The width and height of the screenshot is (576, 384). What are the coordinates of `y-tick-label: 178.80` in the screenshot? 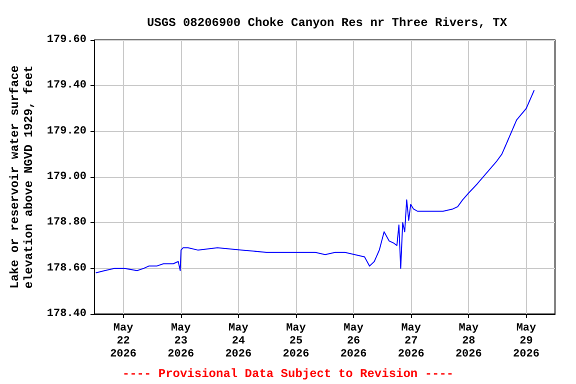 It's located at (66, 222).